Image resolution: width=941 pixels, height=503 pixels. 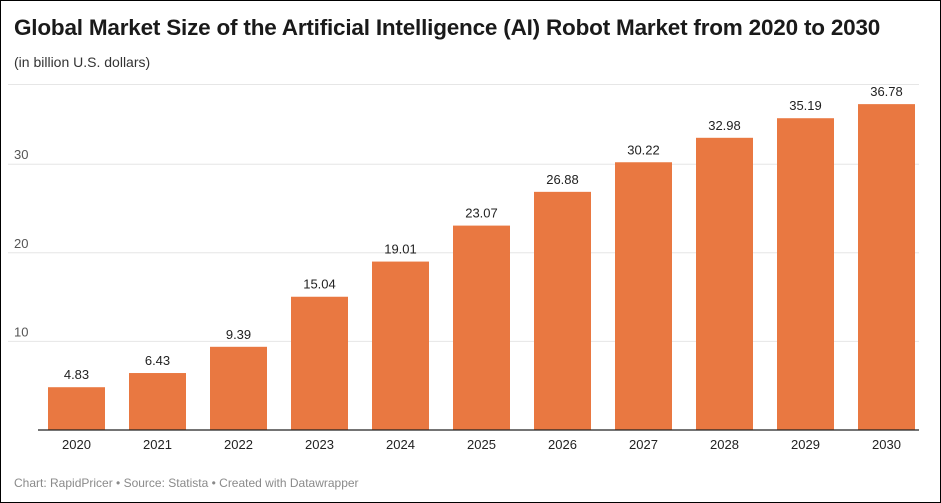 I want to click on y-tick-label-20: 20, so click(x=21, y=243).